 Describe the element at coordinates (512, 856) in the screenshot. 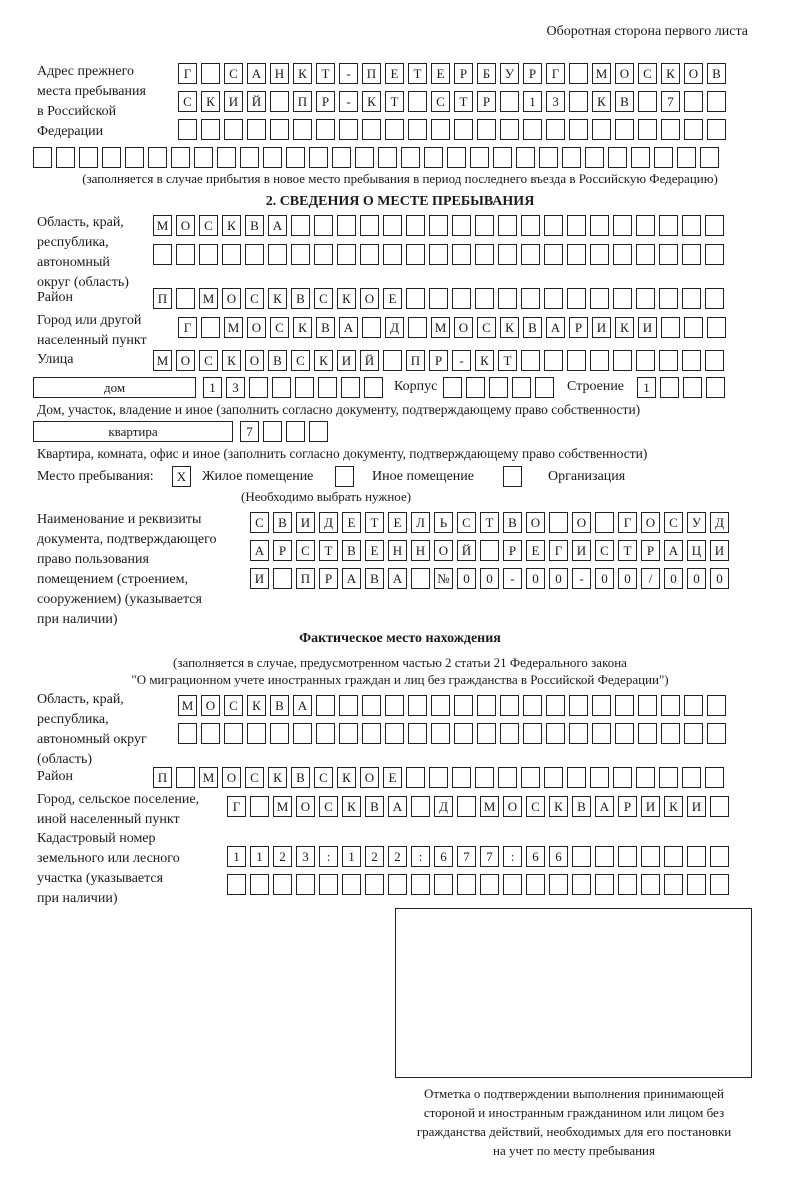

I see `char-cell: :` at that location.